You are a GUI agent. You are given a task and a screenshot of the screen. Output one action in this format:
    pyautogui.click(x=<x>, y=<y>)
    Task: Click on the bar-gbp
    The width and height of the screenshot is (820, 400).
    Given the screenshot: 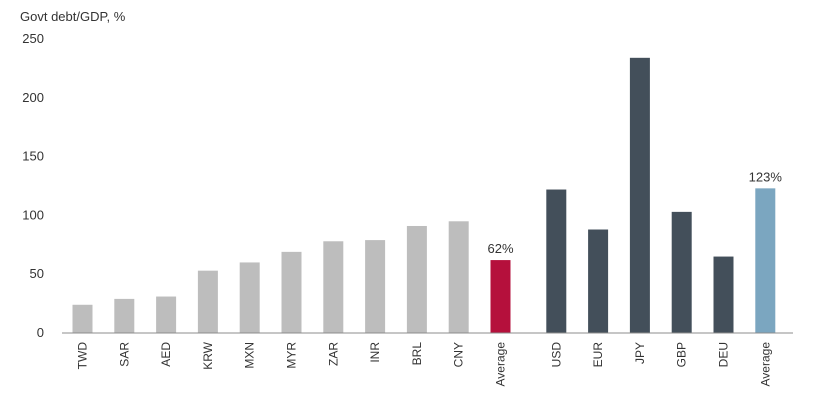 What is the action you would take?
    pyautogui.click(x=681, y=272)
    